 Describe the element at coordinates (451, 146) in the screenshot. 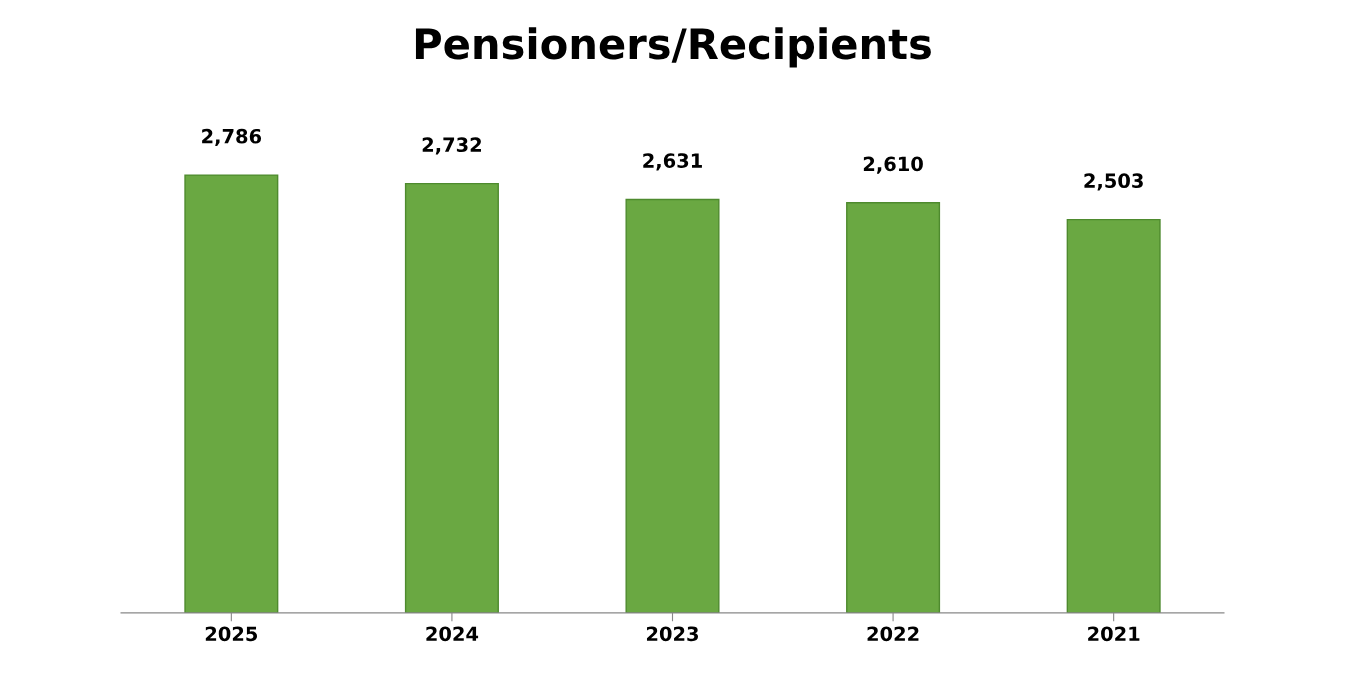

I see `data-label: 2,732` at that location.